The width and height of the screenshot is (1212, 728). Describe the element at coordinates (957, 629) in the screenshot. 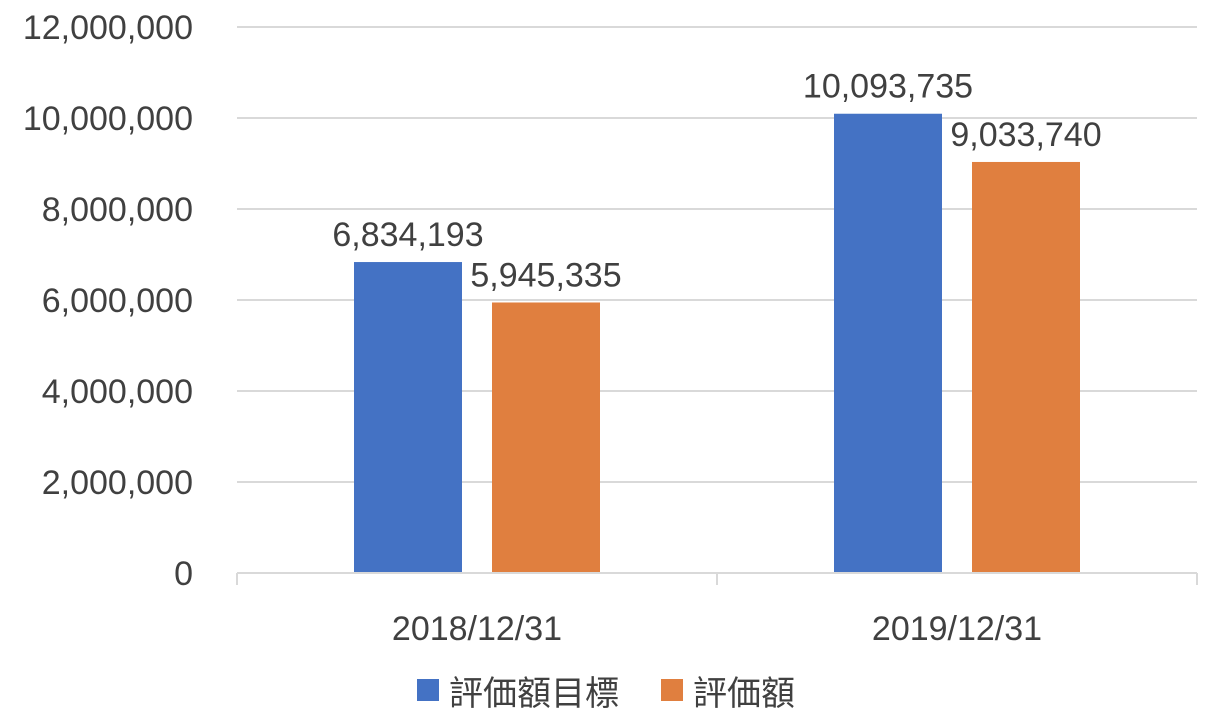

I see `x-category-label: 2019/12/31` at that location.